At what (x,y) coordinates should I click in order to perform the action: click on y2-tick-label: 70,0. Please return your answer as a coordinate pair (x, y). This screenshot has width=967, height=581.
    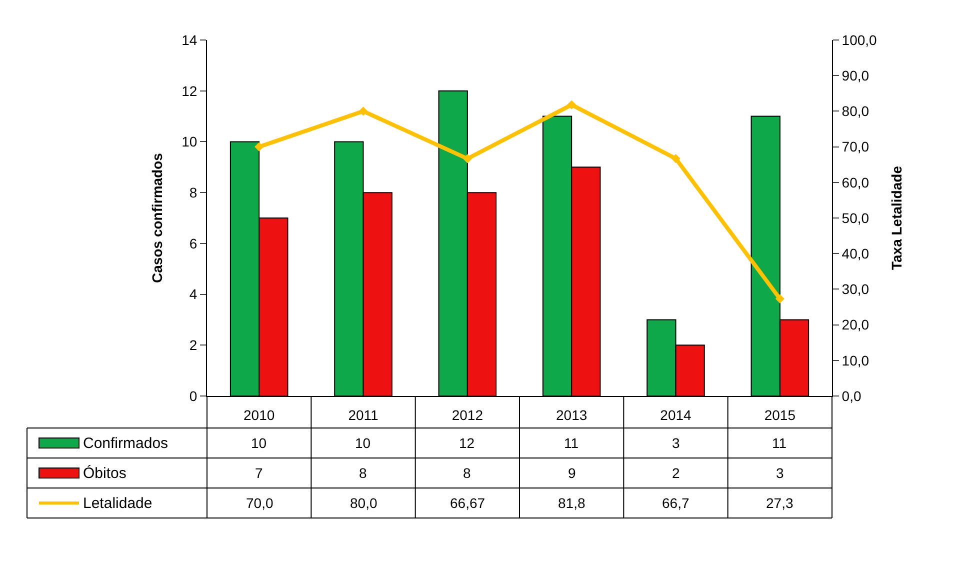
    Looking at the image, I should click on (856, 146).